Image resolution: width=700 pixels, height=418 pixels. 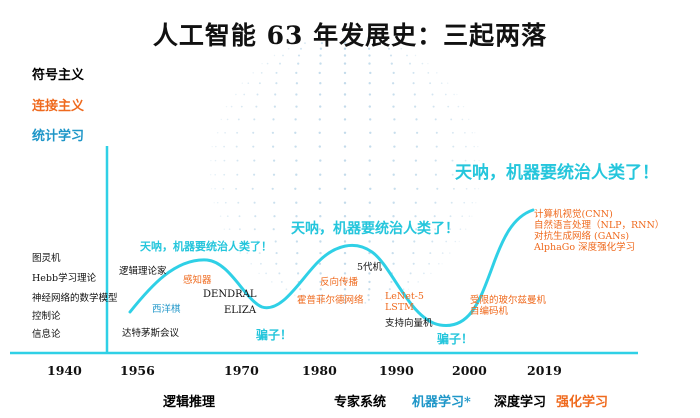 I want to click on event-alphago: AlphaGo 深度强化学习, so click(x=585, y=247).